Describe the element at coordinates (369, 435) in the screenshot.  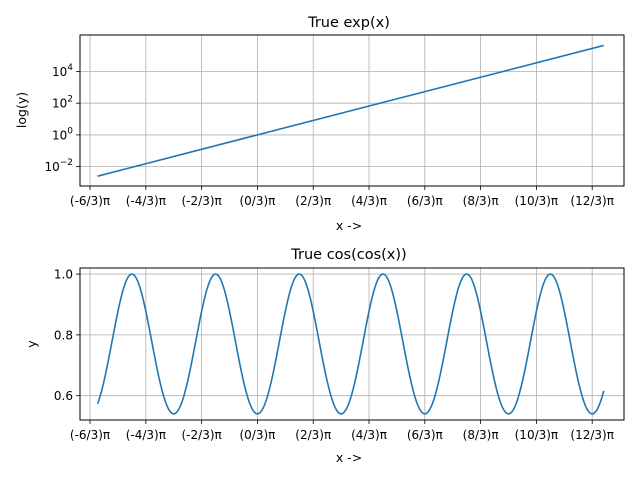
I see `coscos-x-tick-label: (4/3)π` at that location.